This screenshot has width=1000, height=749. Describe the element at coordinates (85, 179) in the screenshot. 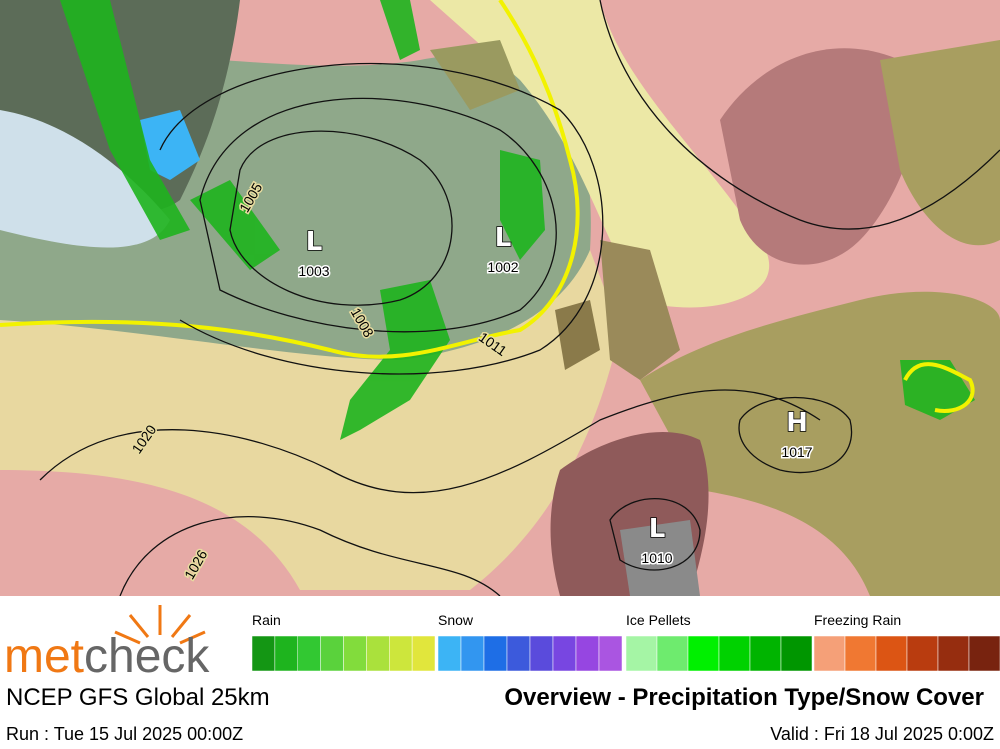

I see `snow-cover` at that location.